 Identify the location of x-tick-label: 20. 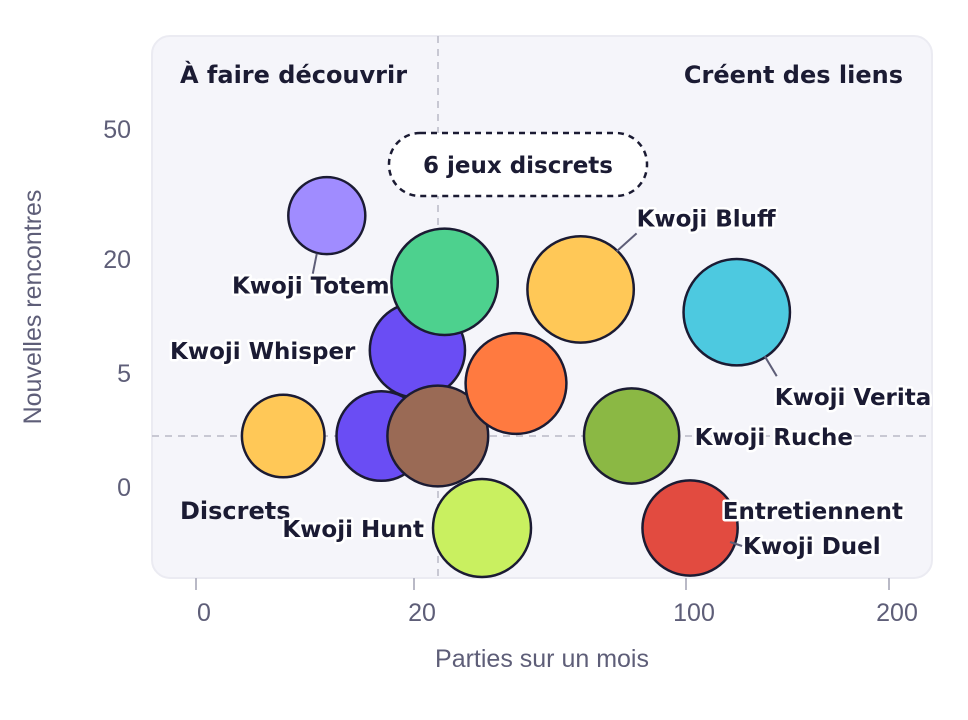
(422, 613).